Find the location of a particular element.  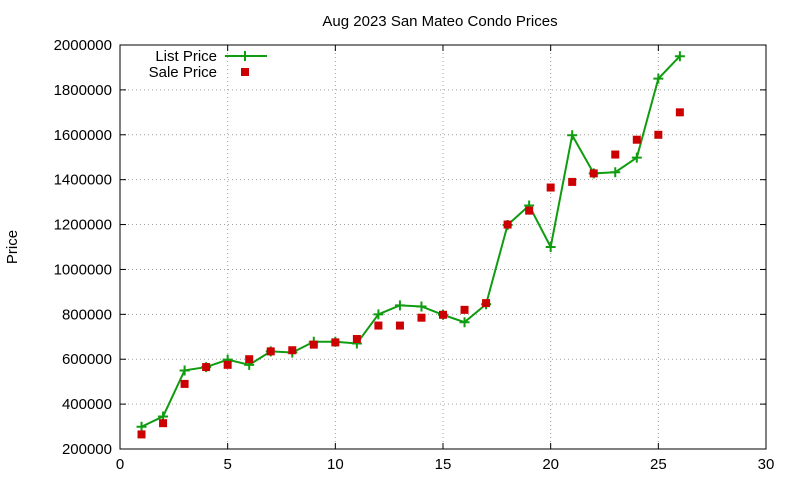

legend-label: Sale Price is located at coordinates (183, 72).